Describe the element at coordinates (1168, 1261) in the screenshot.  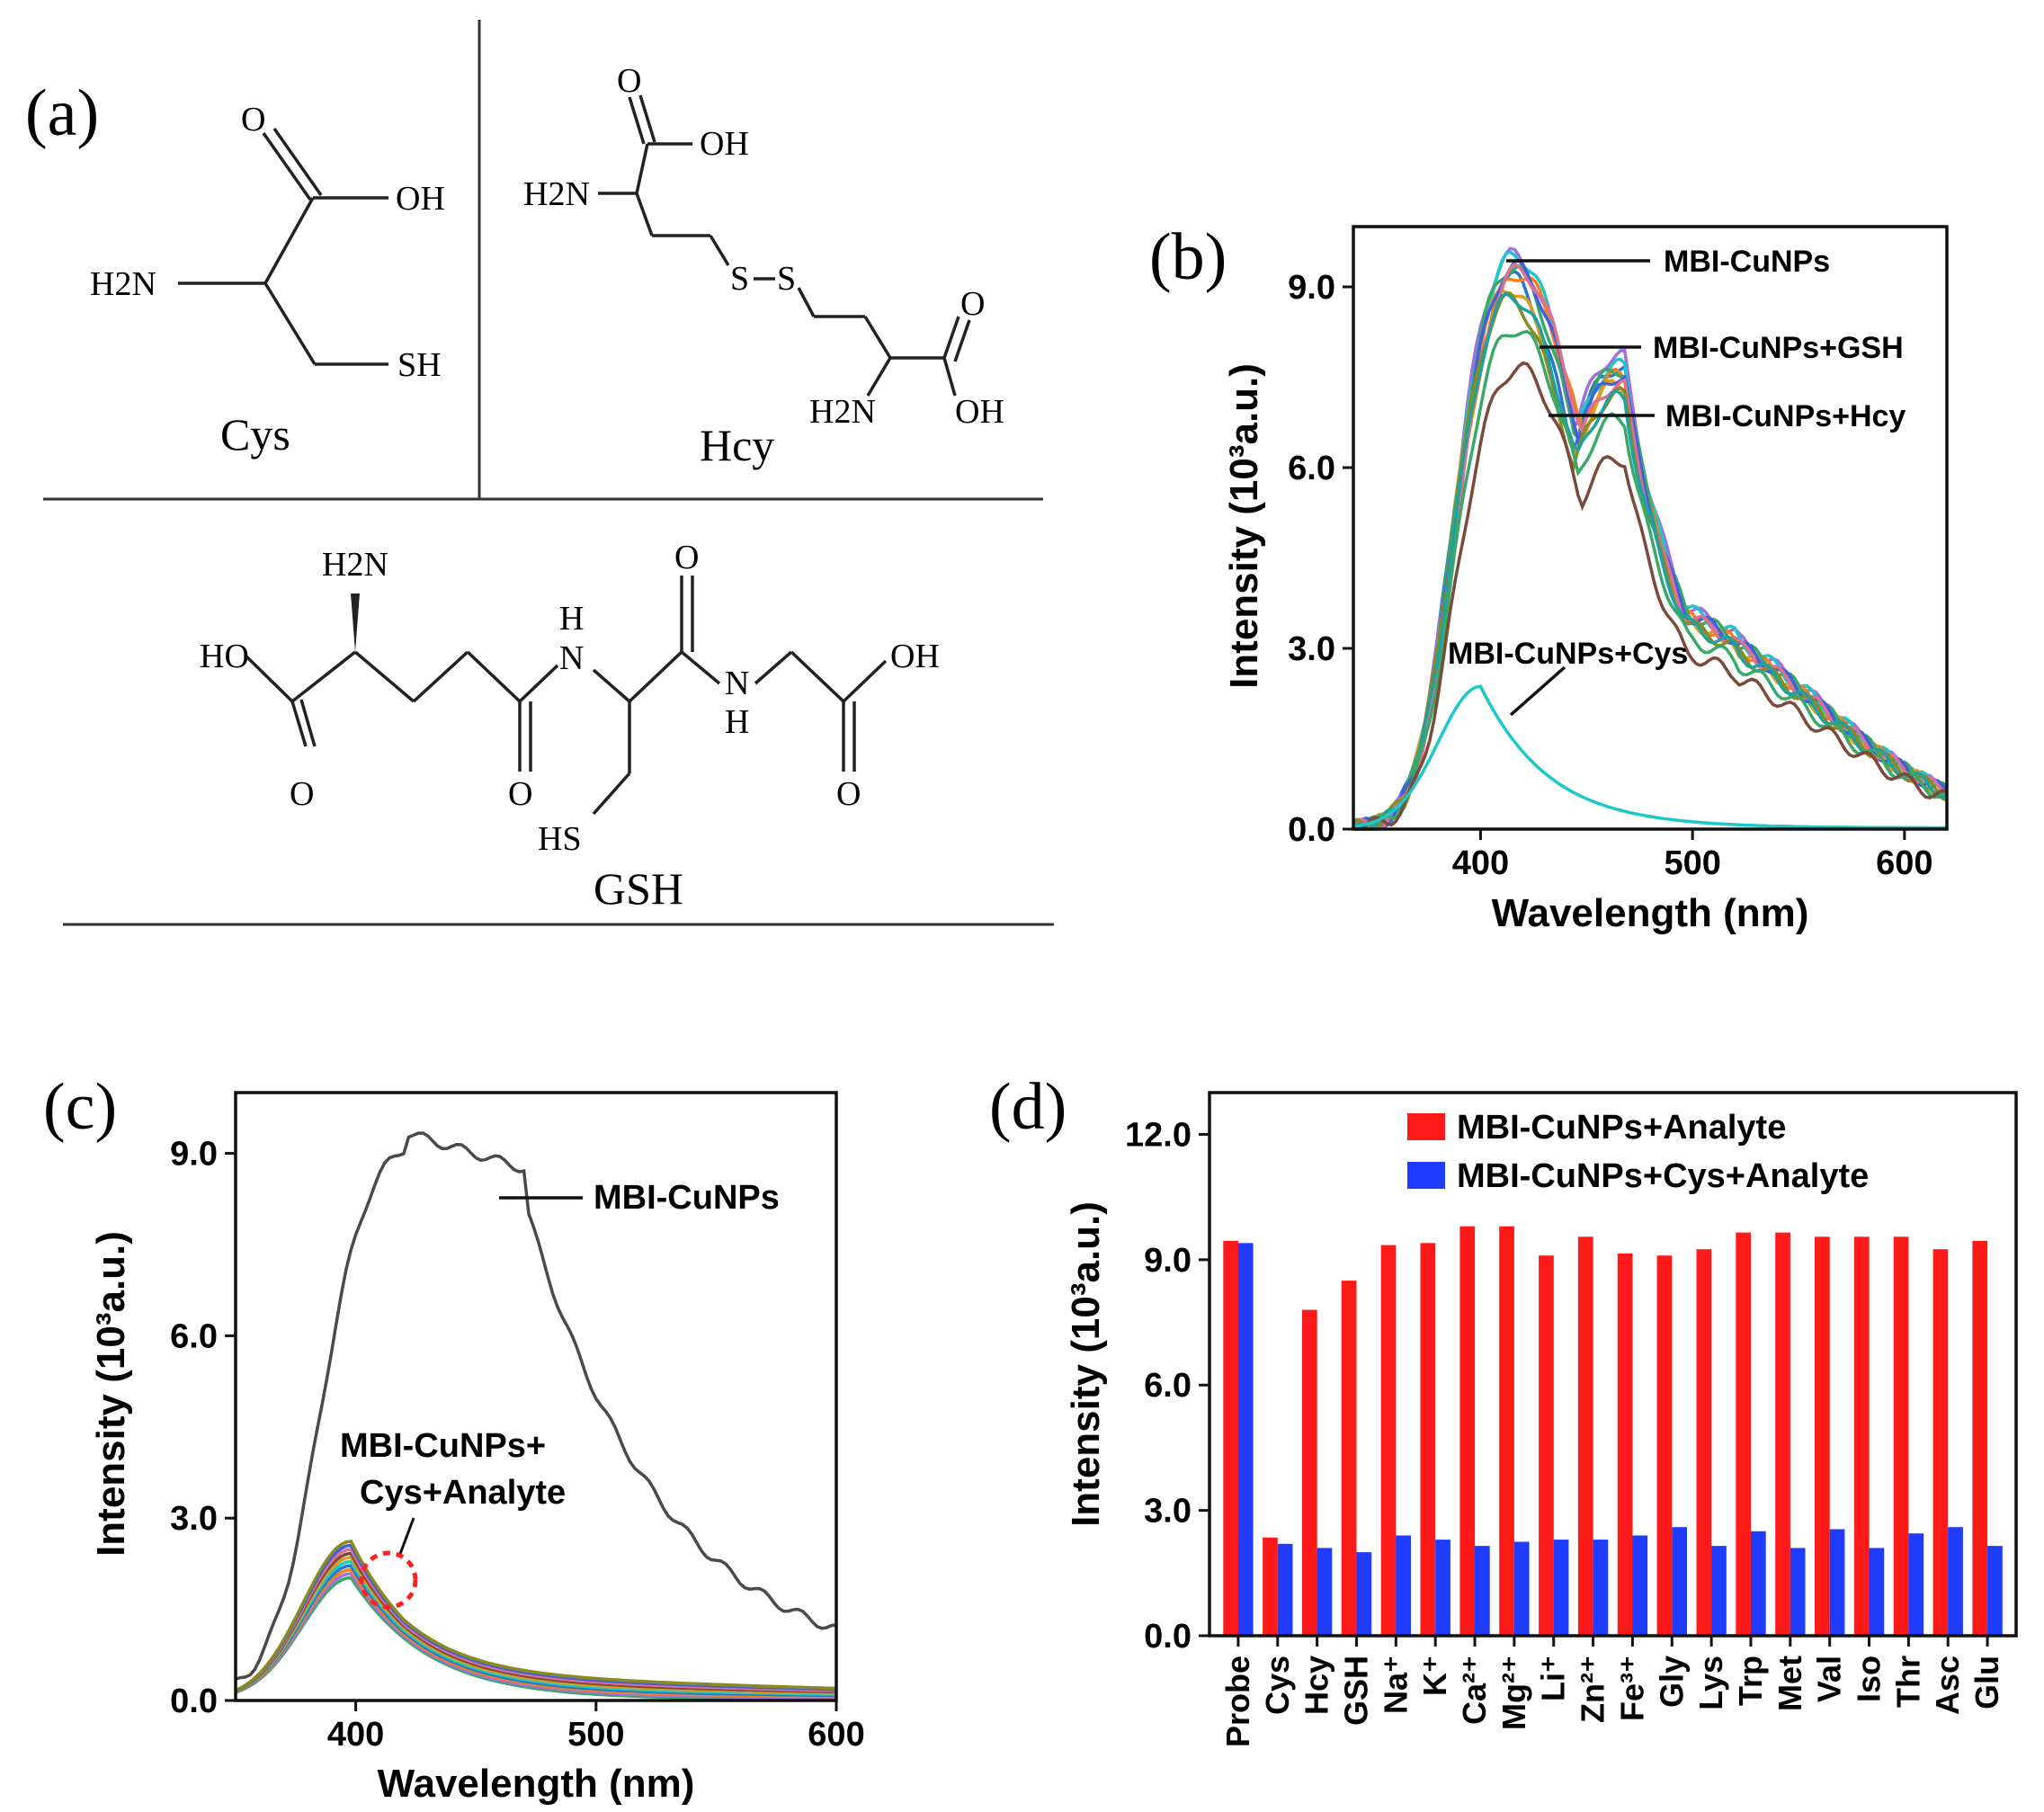
I see `d-ytick-label: 9.0` at that location.